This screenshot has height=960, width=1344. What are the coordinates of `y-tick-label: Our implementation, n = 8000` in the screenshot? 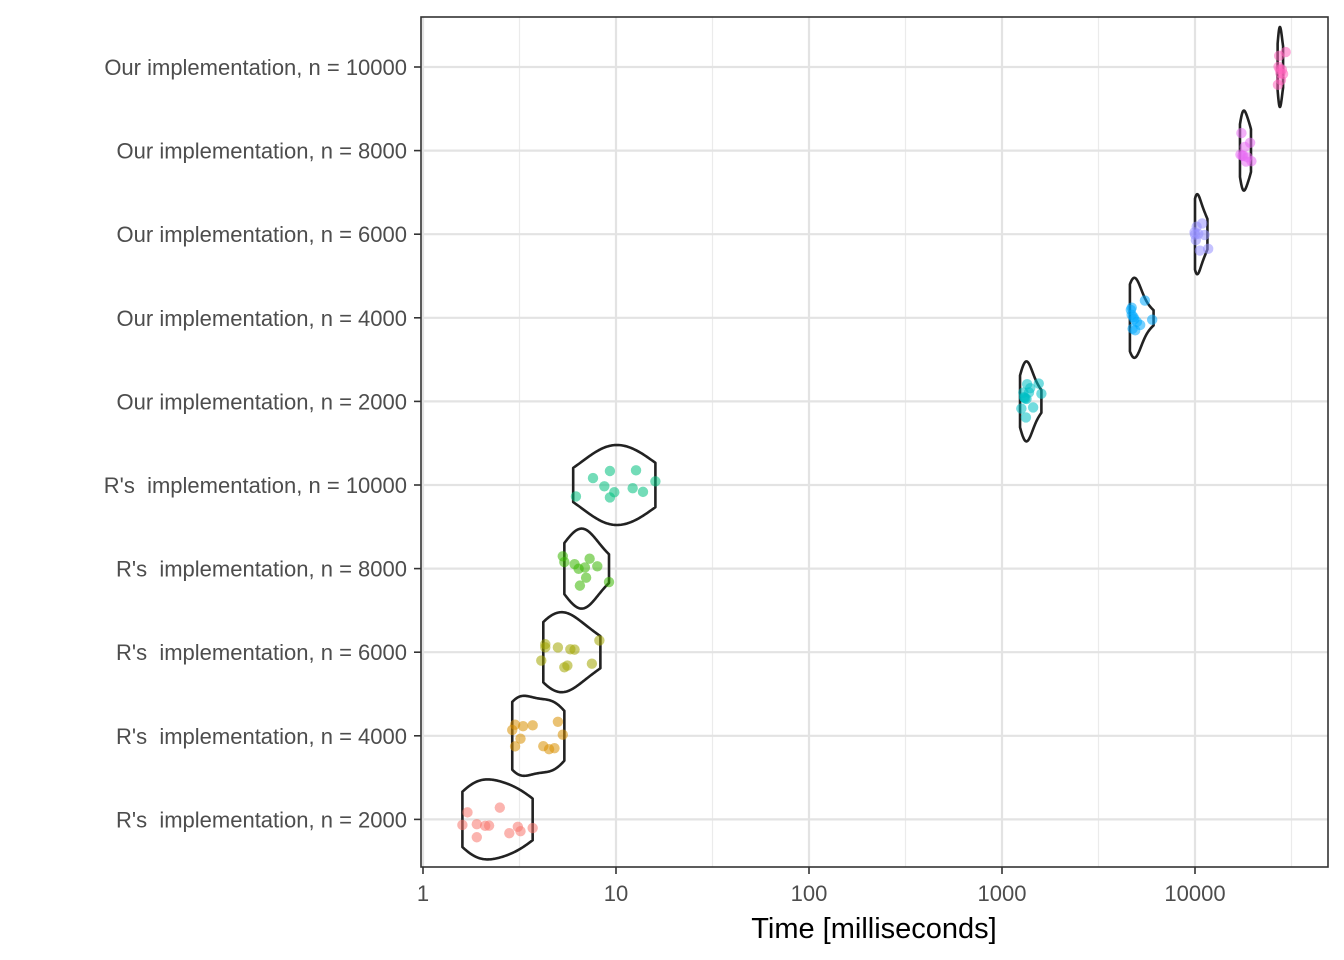 It's located at (262, 151).